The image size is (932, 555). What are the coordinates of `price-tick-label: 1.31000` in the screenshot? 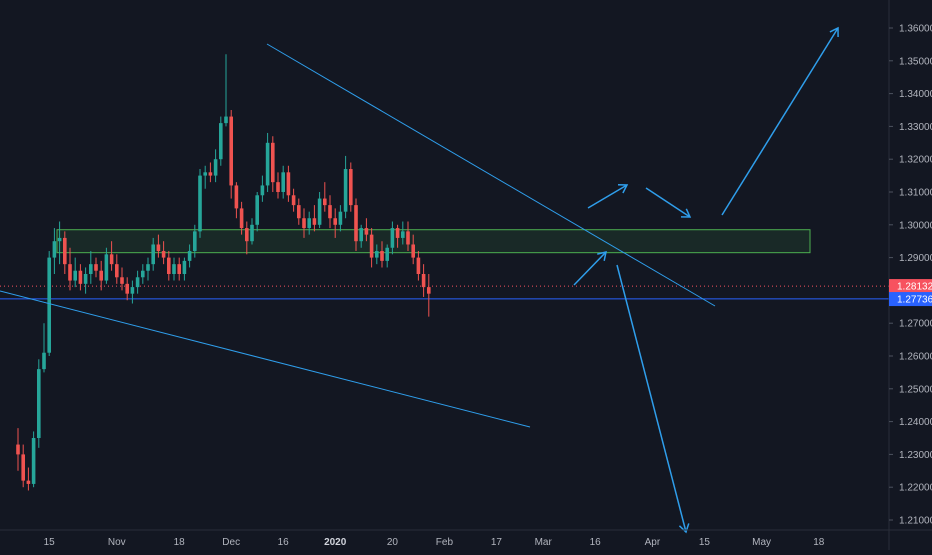 It's located at (915, 193).